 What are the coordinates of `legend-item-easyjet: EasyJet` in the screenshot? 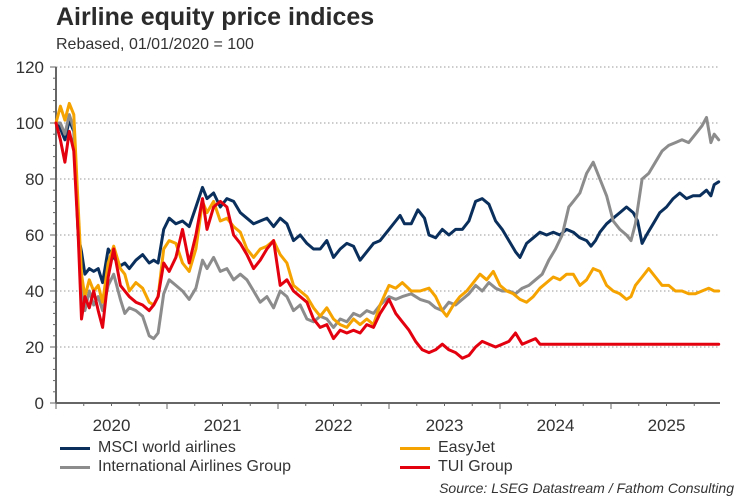 It's located at (447, 448).